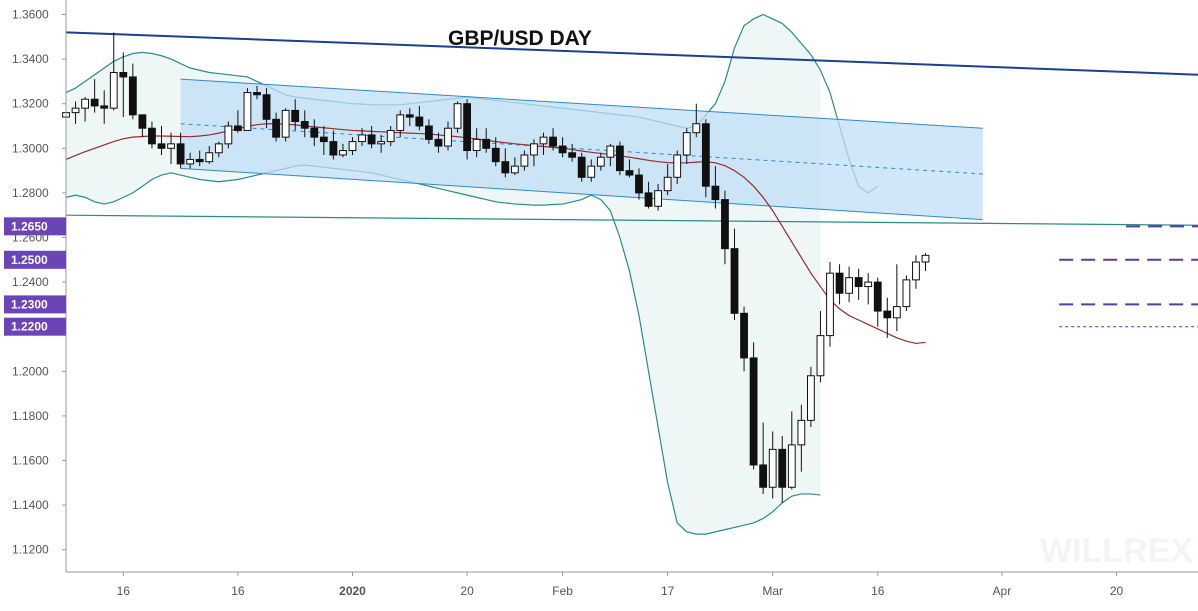  What do you see at coordinates (29, 327) in the screenshot?
I see `price-badge-label: 1.2200` at bounding box center [29, 327].